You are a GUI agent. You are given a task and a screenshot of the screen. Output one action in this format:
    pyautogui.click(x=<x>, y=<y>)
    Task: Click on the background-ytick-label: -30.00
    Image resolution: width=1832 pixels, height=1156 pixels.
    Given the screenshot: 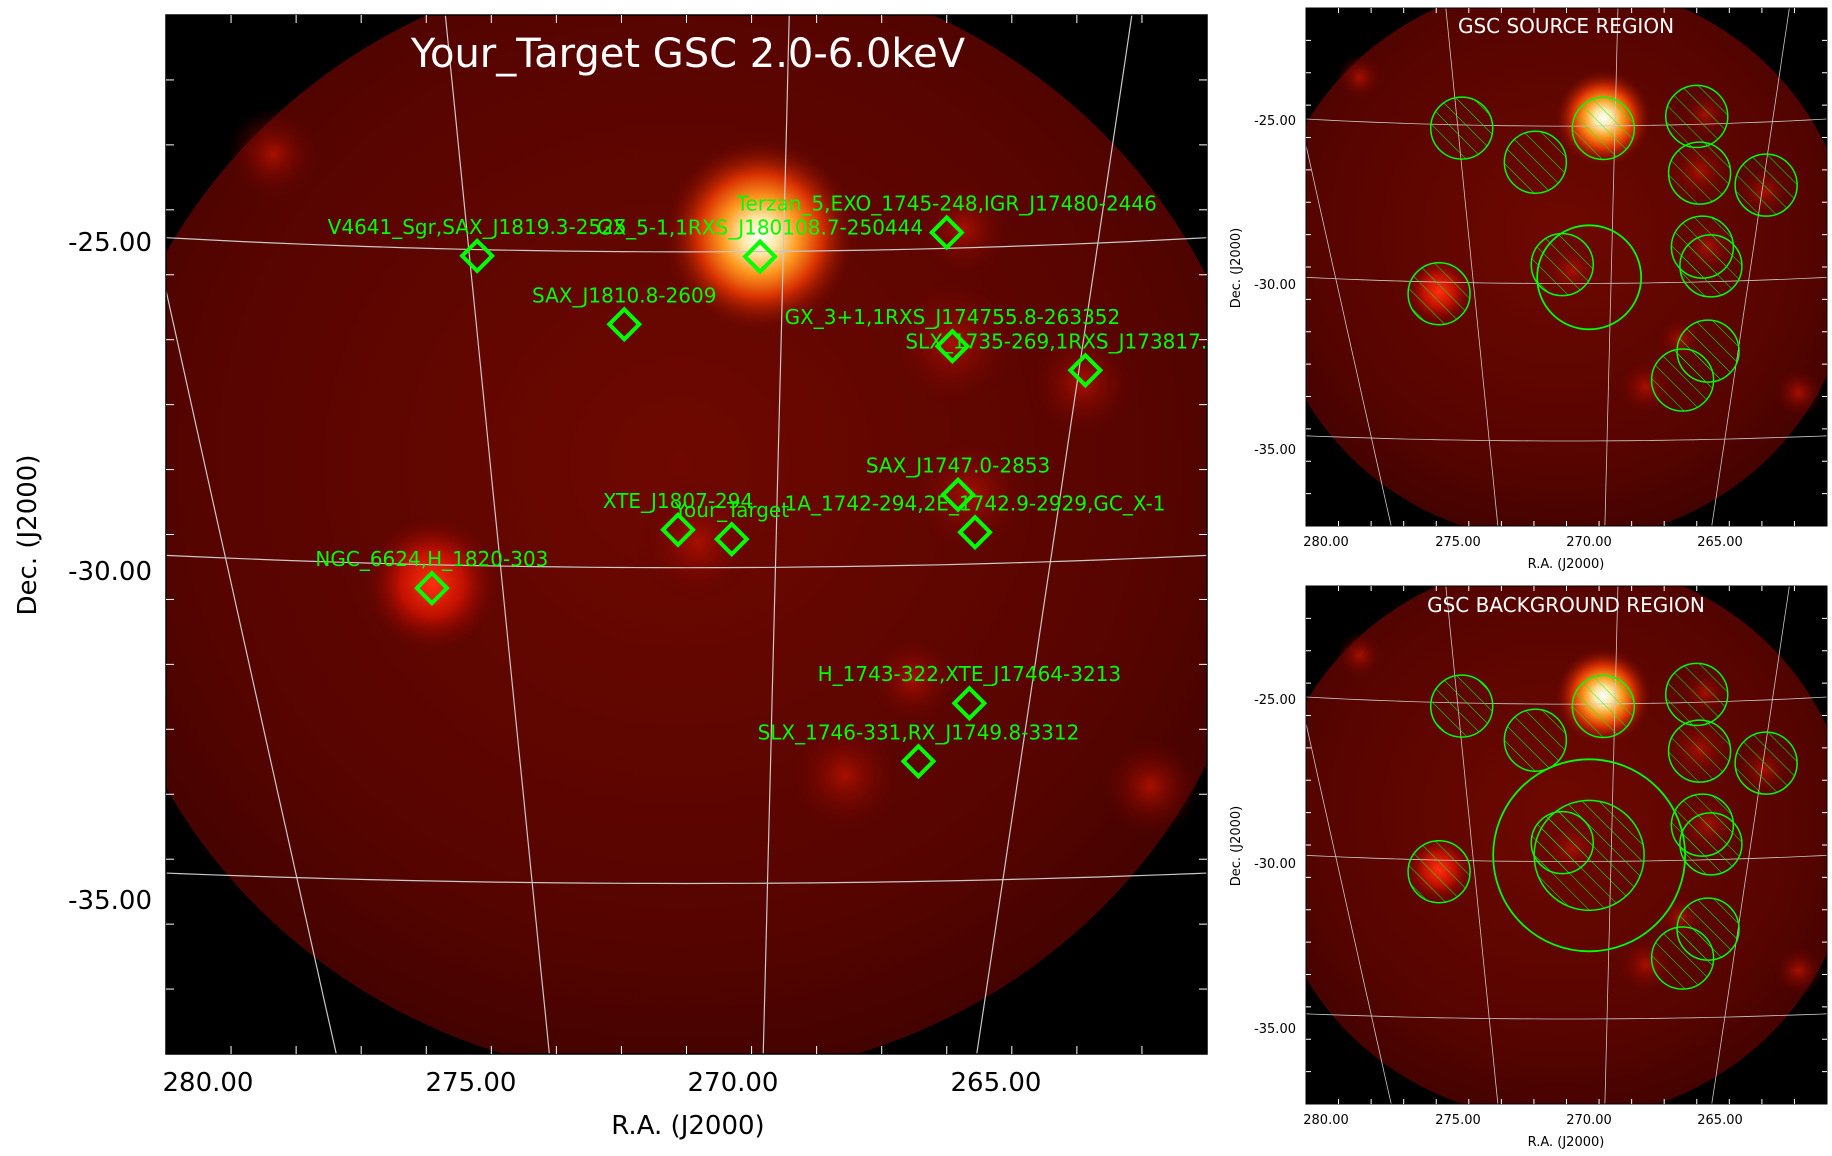 What is the action you would take?
    pyautogui.click(x=1275, y=864)
    